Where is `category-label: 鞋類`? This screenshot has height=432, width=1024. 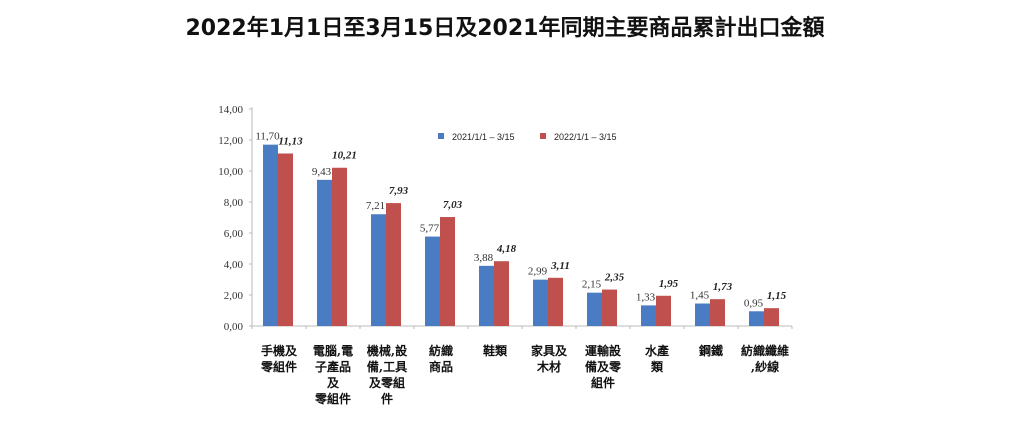 category-label: 鞋類 is located at coordinates (494, 351).